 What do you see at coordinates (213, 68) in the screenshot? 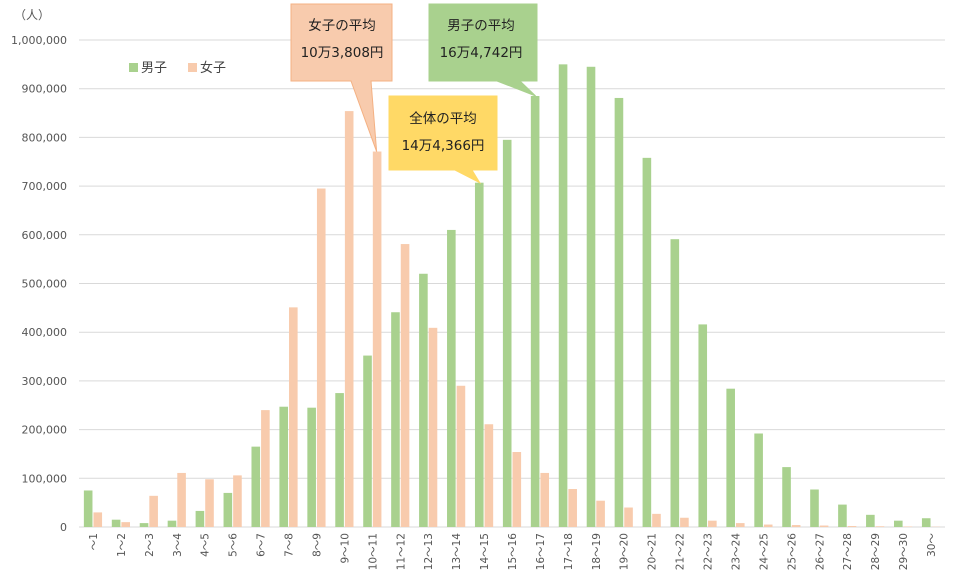
I see `legend-label-female: 女子` at bounding box center [213, 68].